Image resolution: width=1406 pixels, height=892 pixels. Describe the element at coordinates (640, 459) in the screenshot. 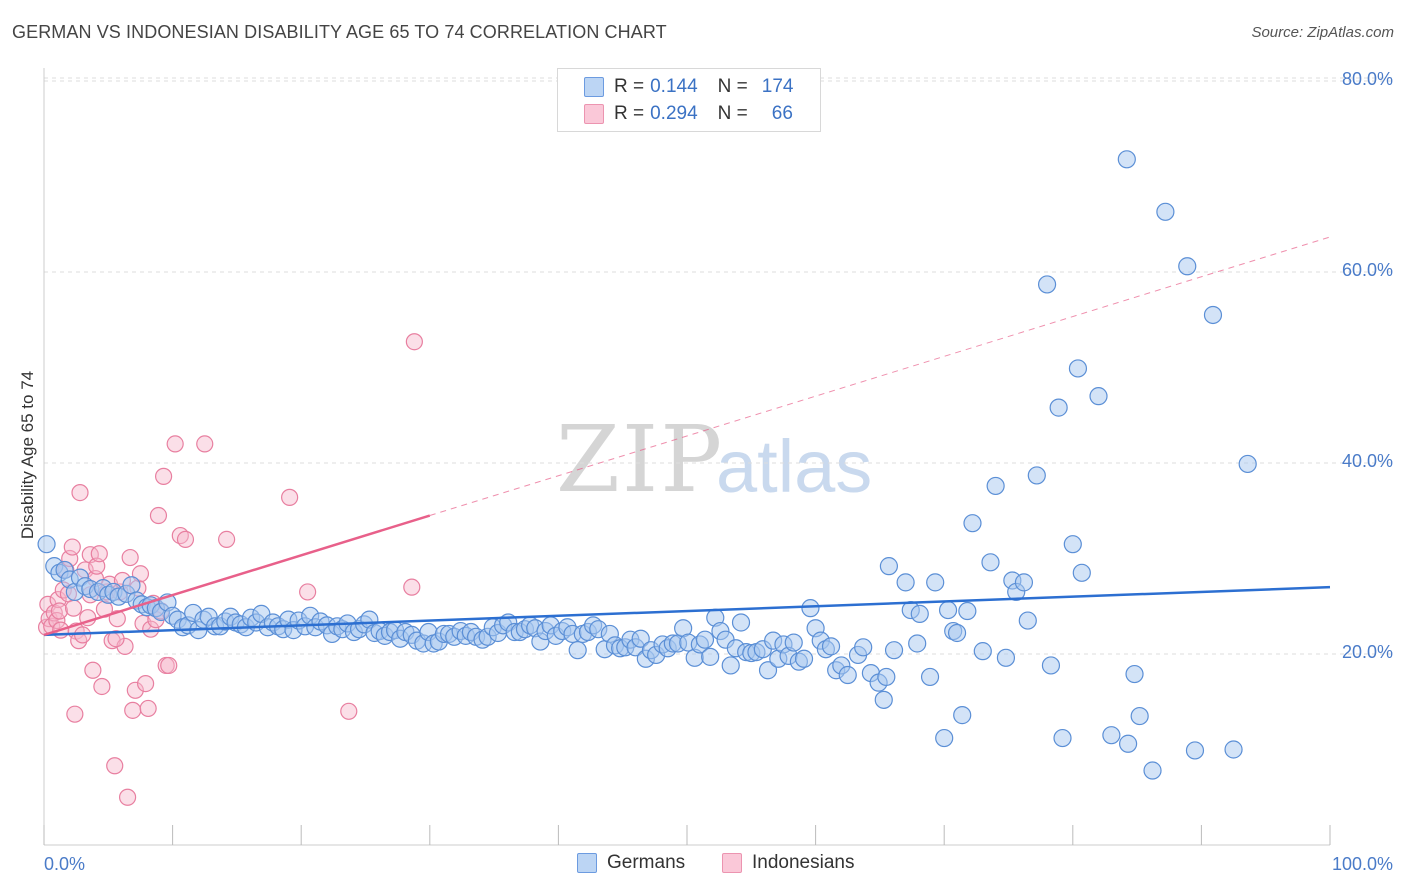

I see `watermark-zip: ZIP` at that location.